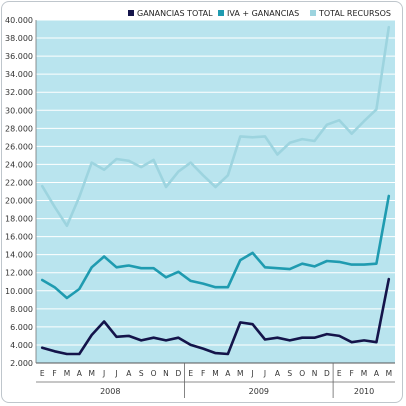 This screenshot has height=406, width=406. Describe the element at coordinates (263, 13) in the screenshot. I see `legend-label: IVA + GANANCIAS` at that location.